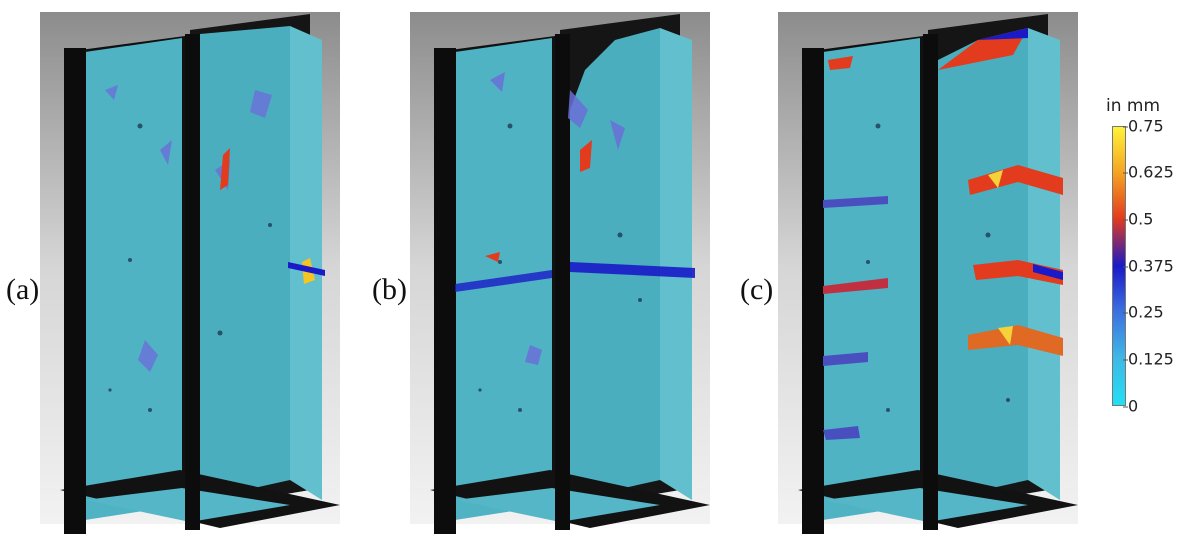  What do you see at coordinates (272, 216) in the screenshot?
I see `crack-marks-a` at bounding box center [272, 216].